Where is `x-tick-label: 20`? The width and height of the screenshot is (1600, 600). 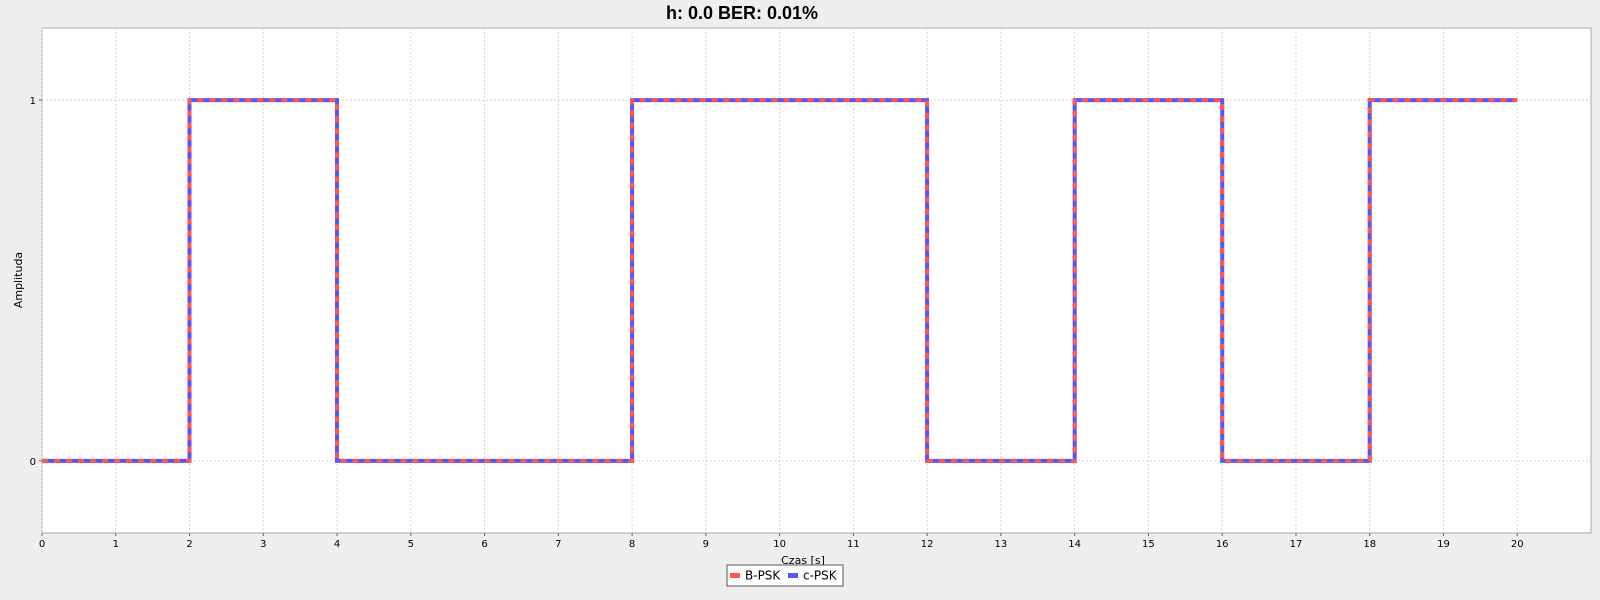
x-tick-label: 20 is located at coordinates (1517, 544).